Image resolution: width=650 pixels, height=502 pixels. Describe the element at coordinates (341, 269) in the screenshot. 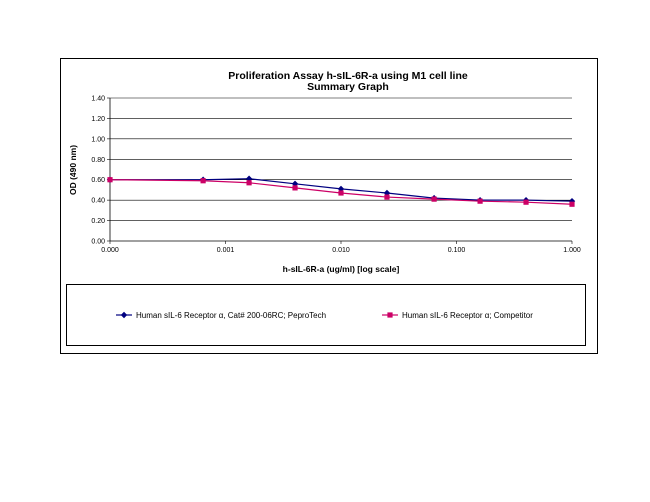

I see `x-axis-title: h-sIL-6R-a (ug/ml) [log scale]` at that location.